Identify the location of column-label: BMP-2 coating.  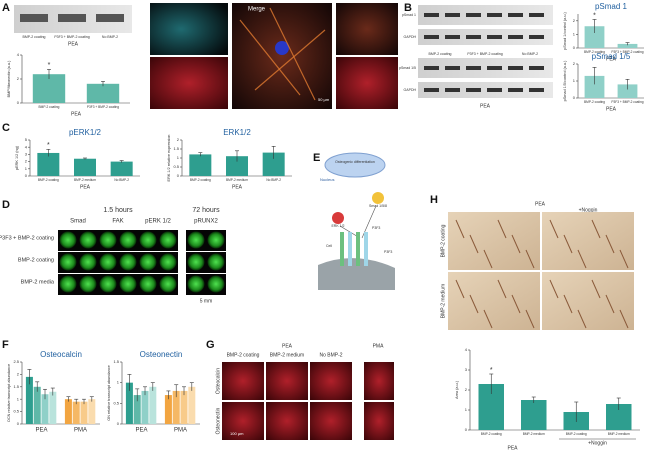
(243, 355).